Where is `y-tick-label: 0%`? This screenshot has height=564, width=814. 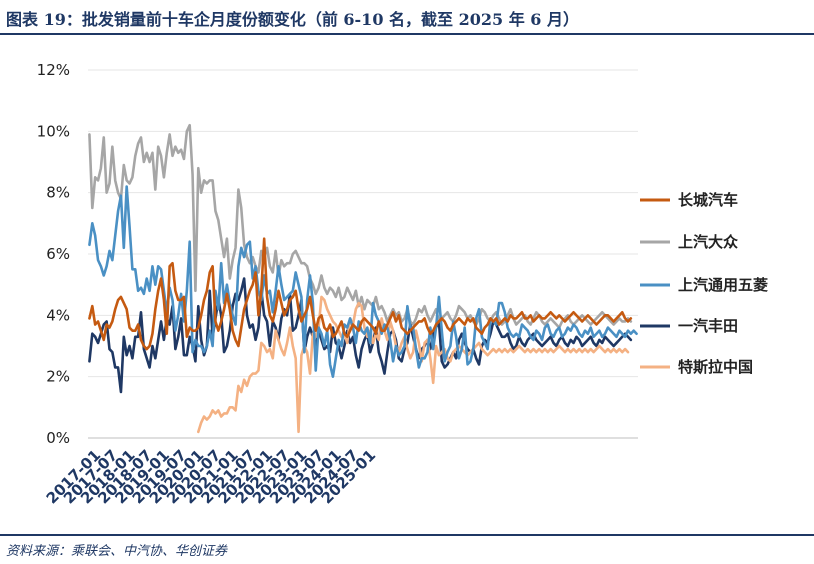 y-tick-label: 0% is located at coordinates (58, 438).